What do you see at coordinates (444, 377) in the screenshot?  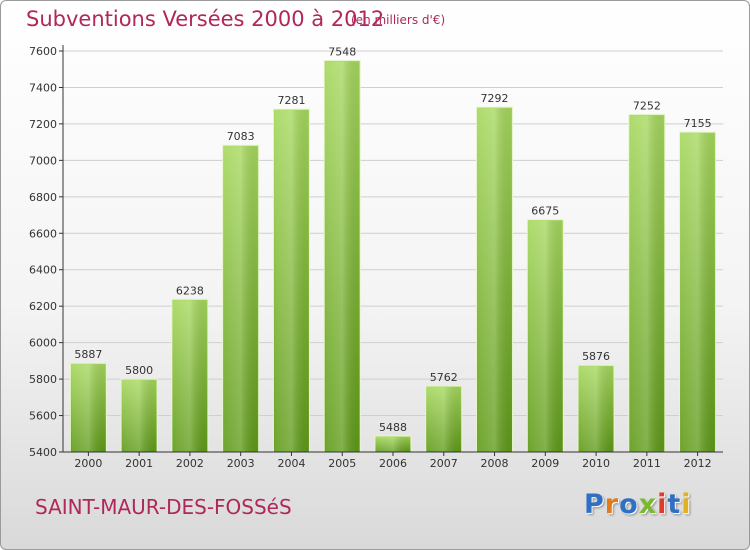 I see `data-label: 5762` at bounding box center [444, 377].